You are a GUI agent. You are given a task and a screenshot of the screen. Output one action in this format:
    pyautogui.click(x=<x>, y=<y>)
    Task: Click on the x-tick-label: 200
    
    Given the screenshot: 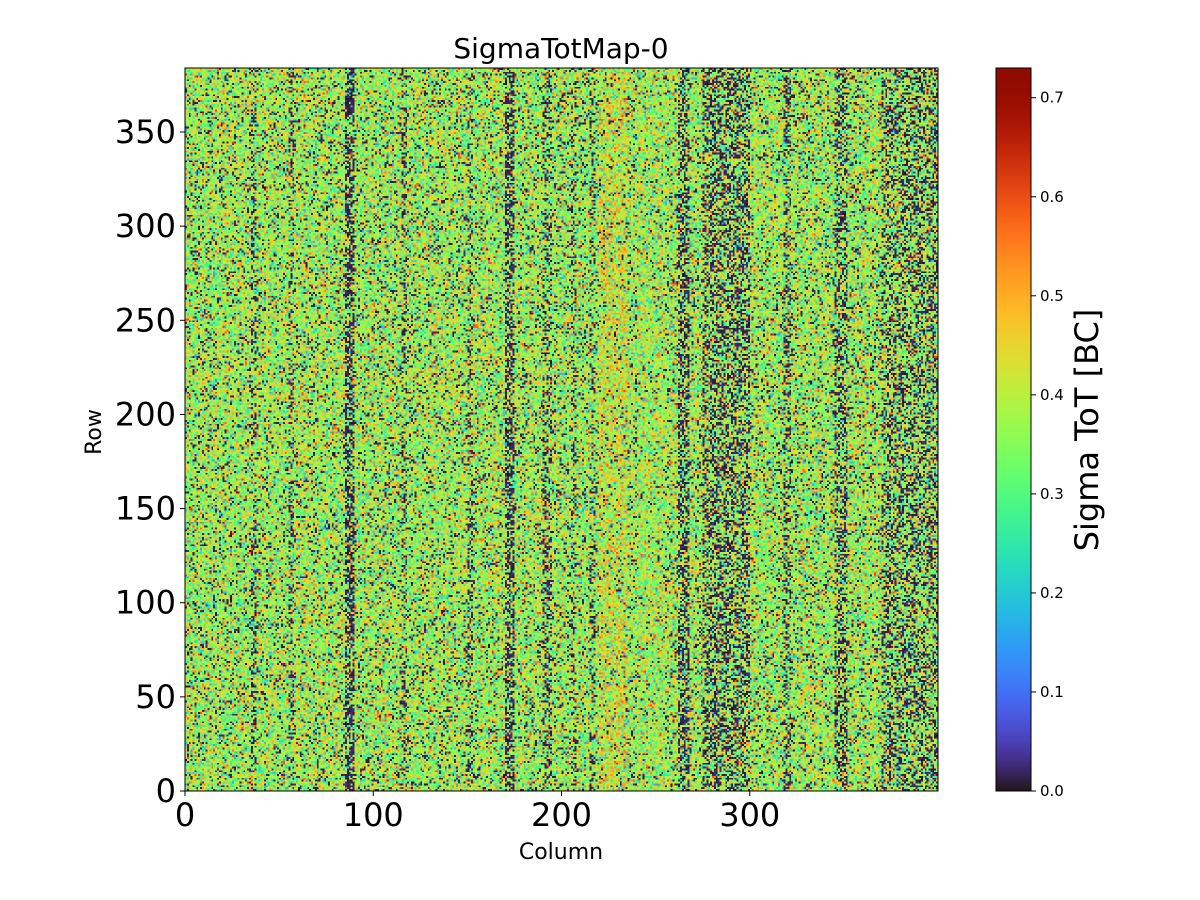 What is the action you would take?
    pyautogui.click(x=561, y=815)
    